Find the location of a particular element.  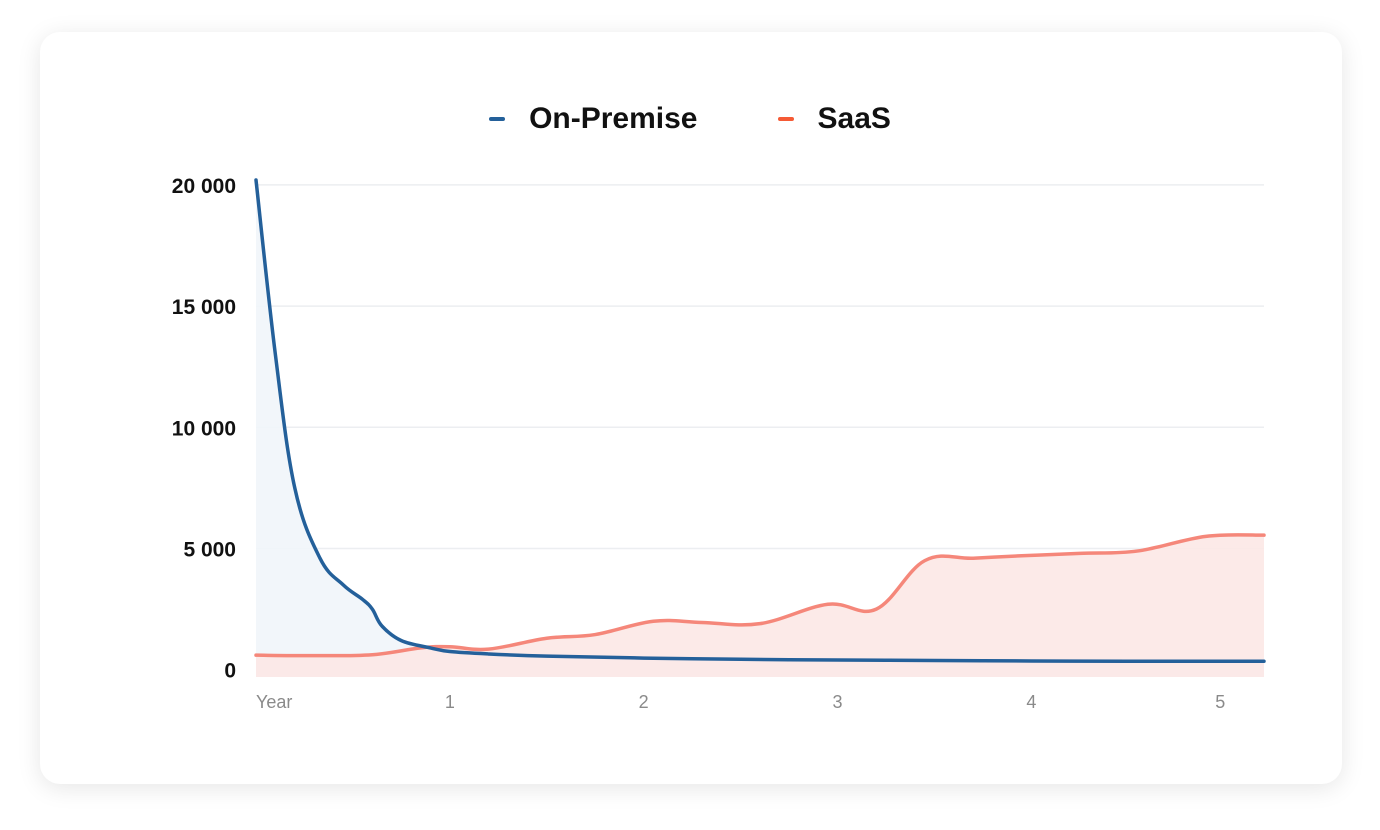

chart-legend: On-Premise SaaS is located at coordinates (690, 119).